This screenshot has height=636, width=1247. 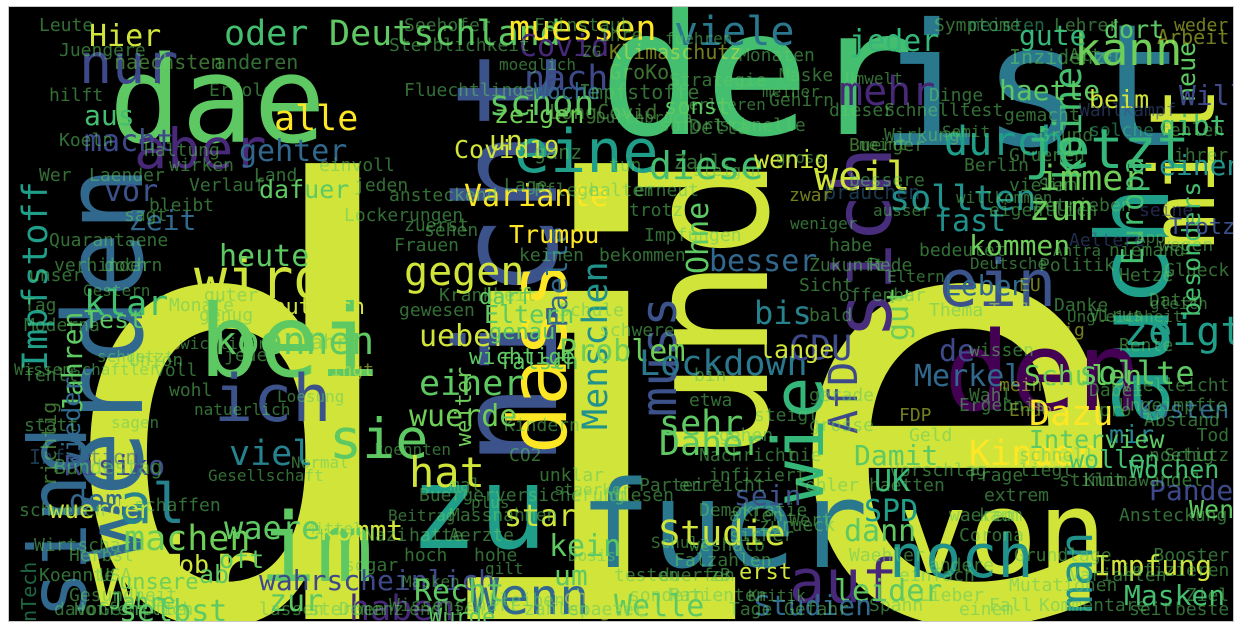 I want to click on cloud-word: einem, so click(x=986, y=609).